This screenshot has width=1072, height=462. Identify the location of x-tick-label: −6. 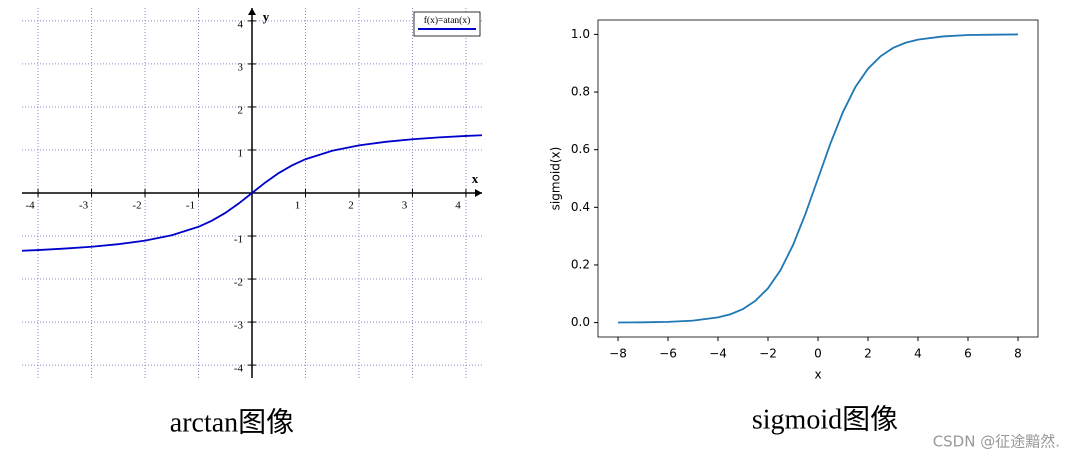
(668, 354).